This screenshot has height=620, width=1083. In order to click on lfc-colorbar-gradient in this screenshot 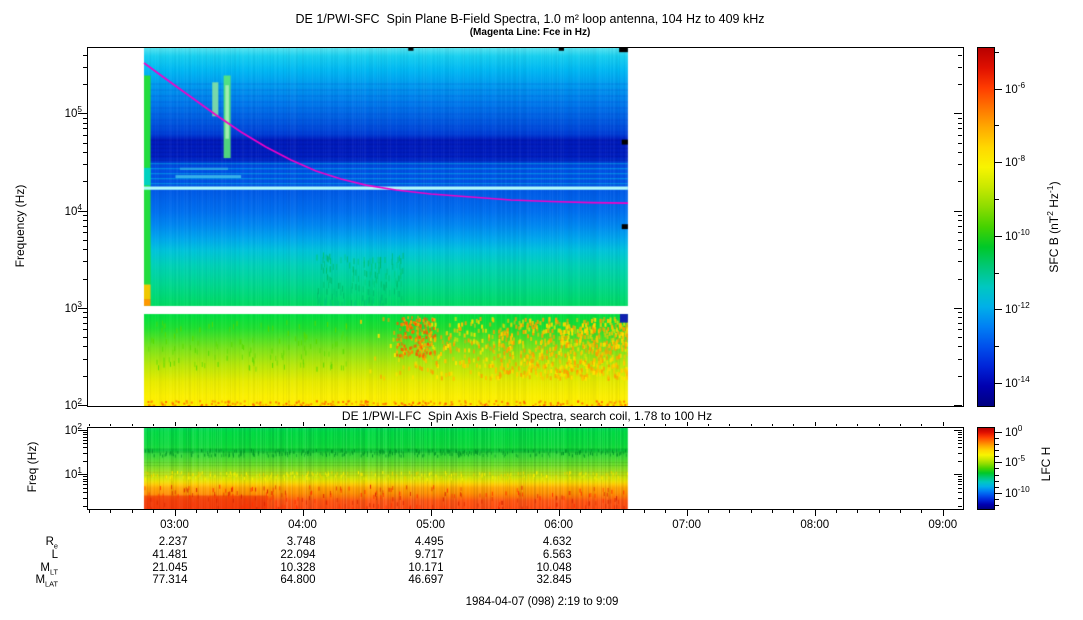, I will do `click(986, 468)`.